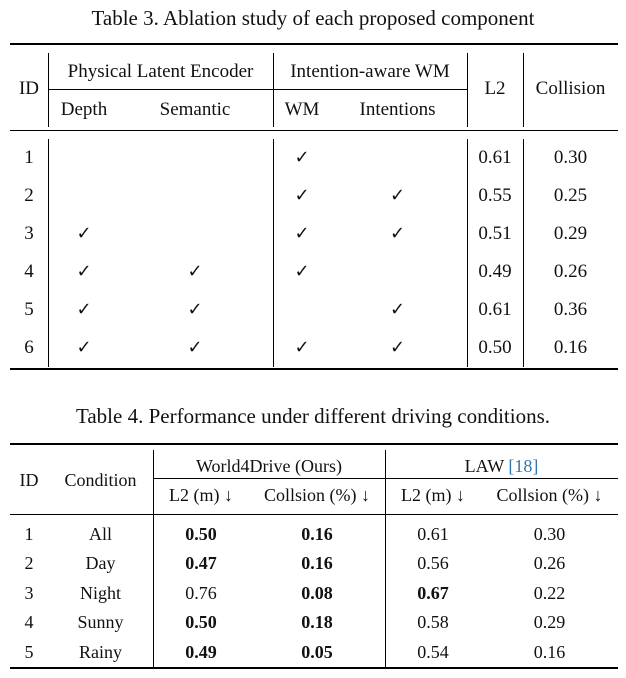 The width and height of the screenshot is (626, 678). Describe the element at coordinates (433, 563) in the screenshot. I see `table4-cell-law-l2: 0.56` at that location.